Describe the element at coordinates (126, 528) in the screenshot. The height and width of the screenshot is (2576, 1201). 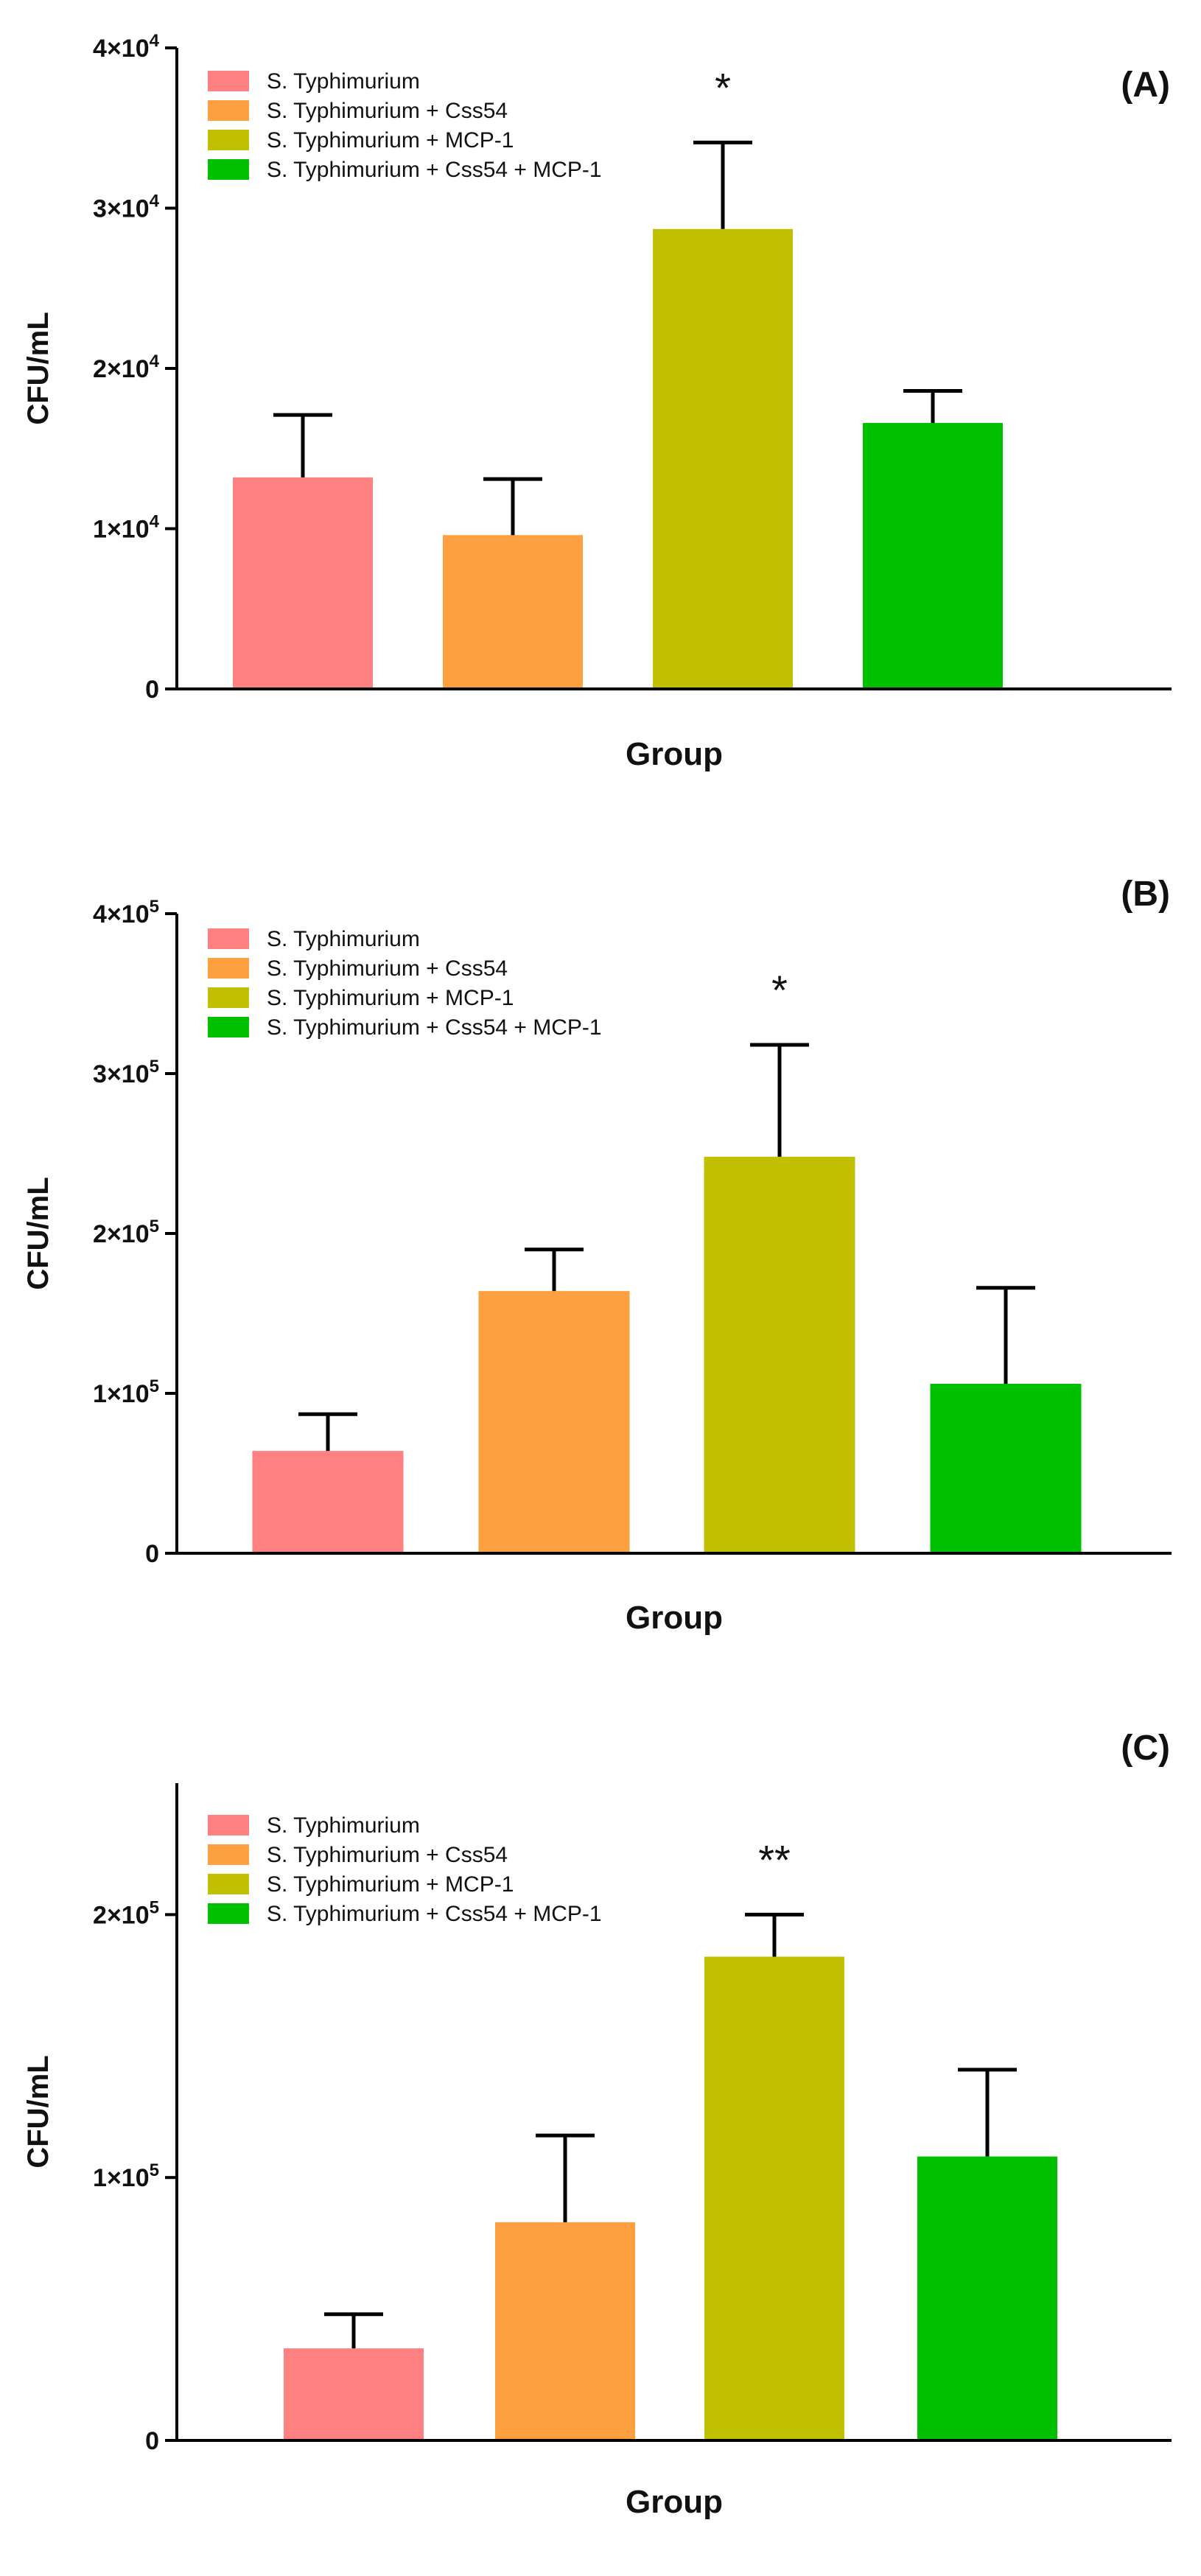
I see `y-tick-label: 1×10⁴` at that location.